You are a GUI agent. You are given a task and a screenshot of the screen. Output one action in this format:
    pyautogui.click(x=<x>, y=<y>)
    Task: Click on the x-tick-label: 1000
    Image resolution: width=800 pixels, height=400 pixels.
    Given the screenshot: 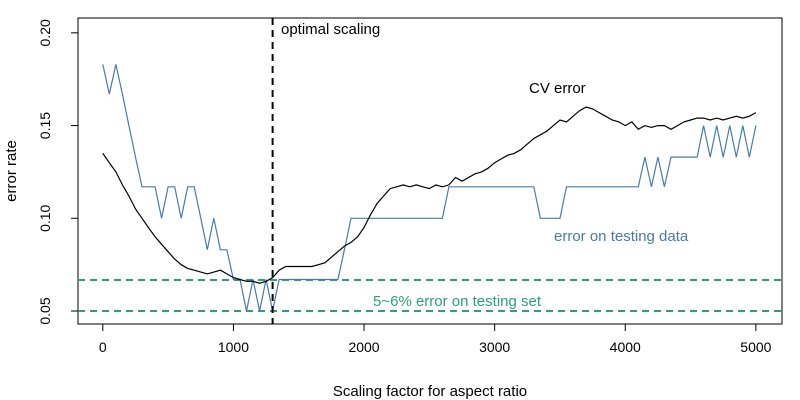 What is the action you would take?
    pyautogui.click(x=233, y=347)
    